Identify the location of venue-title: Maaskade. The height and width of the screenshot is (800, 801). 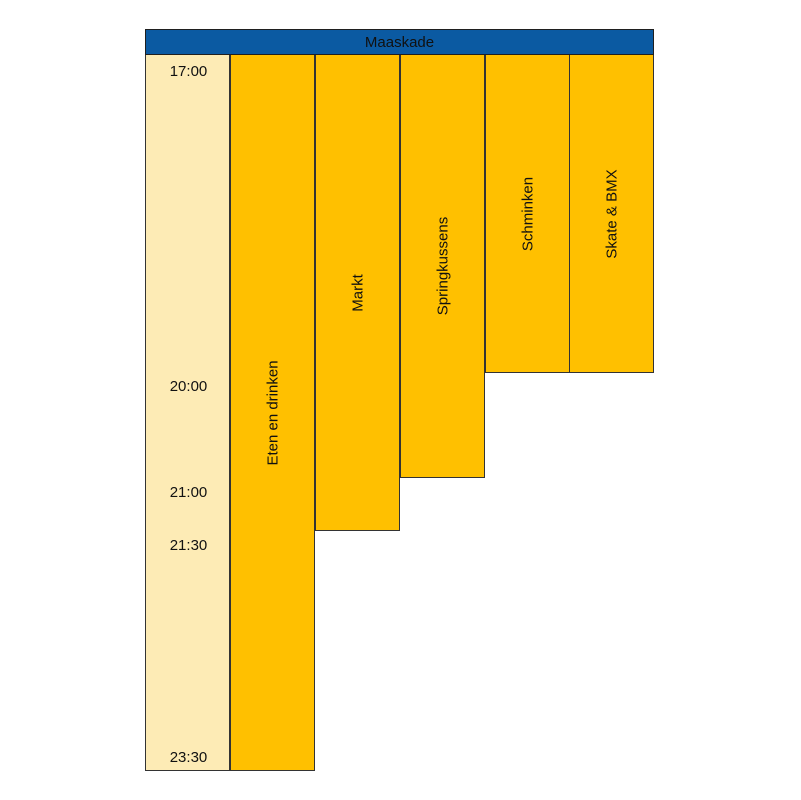
(399, 42).